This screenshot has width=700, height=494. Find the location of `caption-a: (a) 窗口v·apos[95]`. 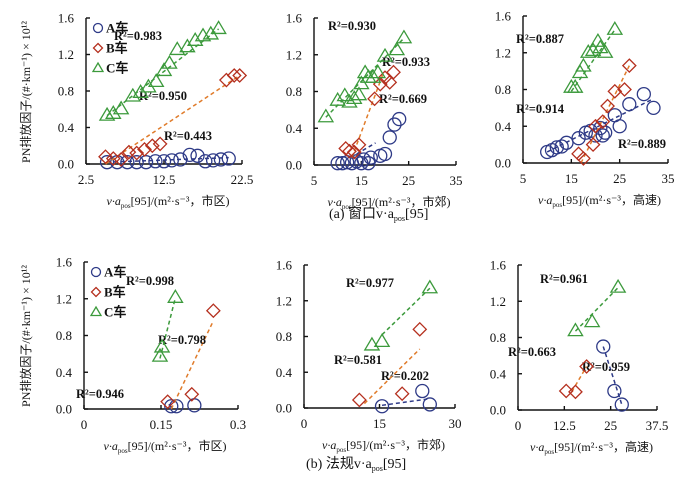

caption-a: (a) 窗口v·apos[95] is located at coordinates (378, 214).